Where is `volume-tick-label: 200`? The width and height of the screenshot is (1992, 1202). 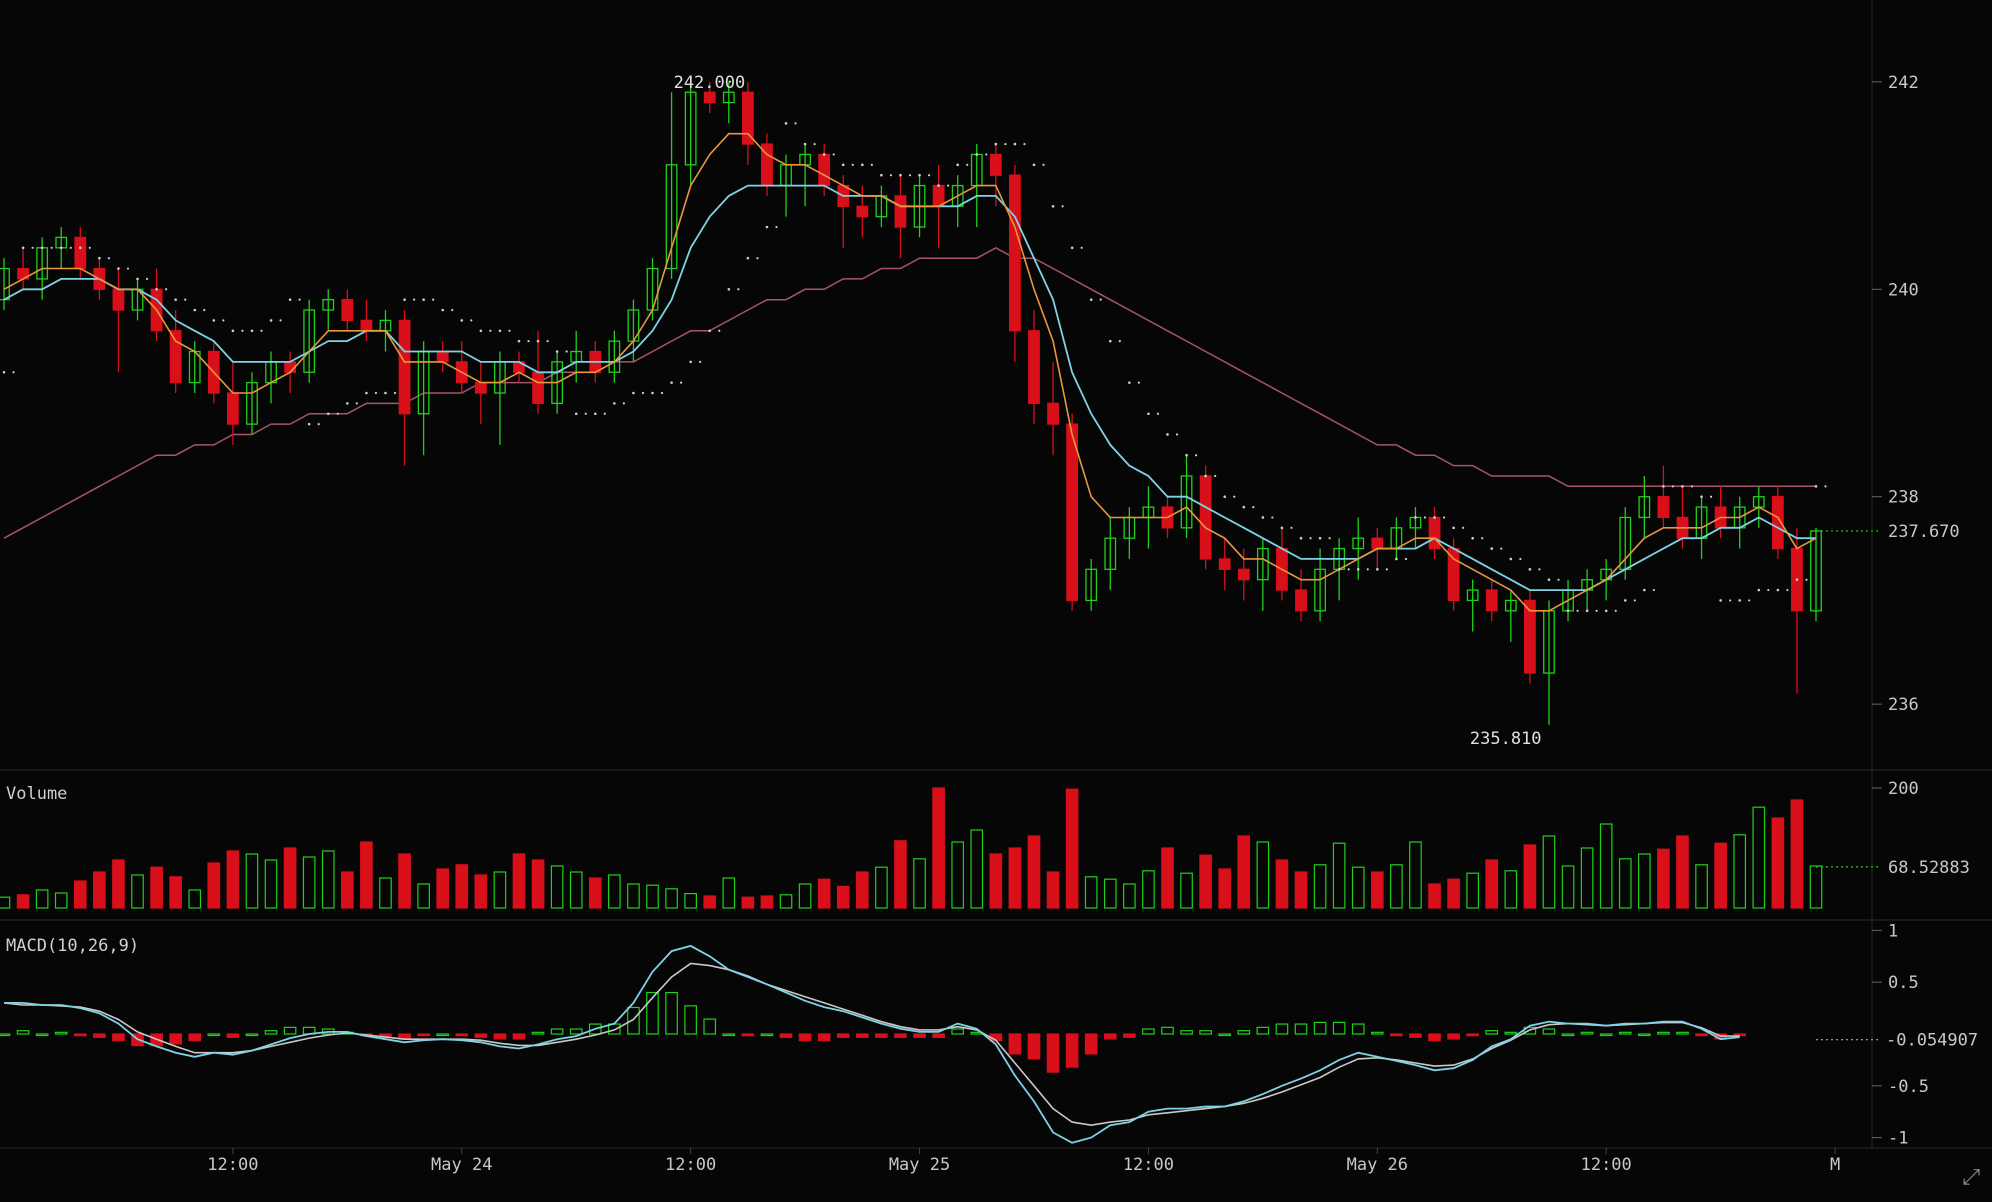
volume-tick-label: 200 is located at coordinates (1903, 789).